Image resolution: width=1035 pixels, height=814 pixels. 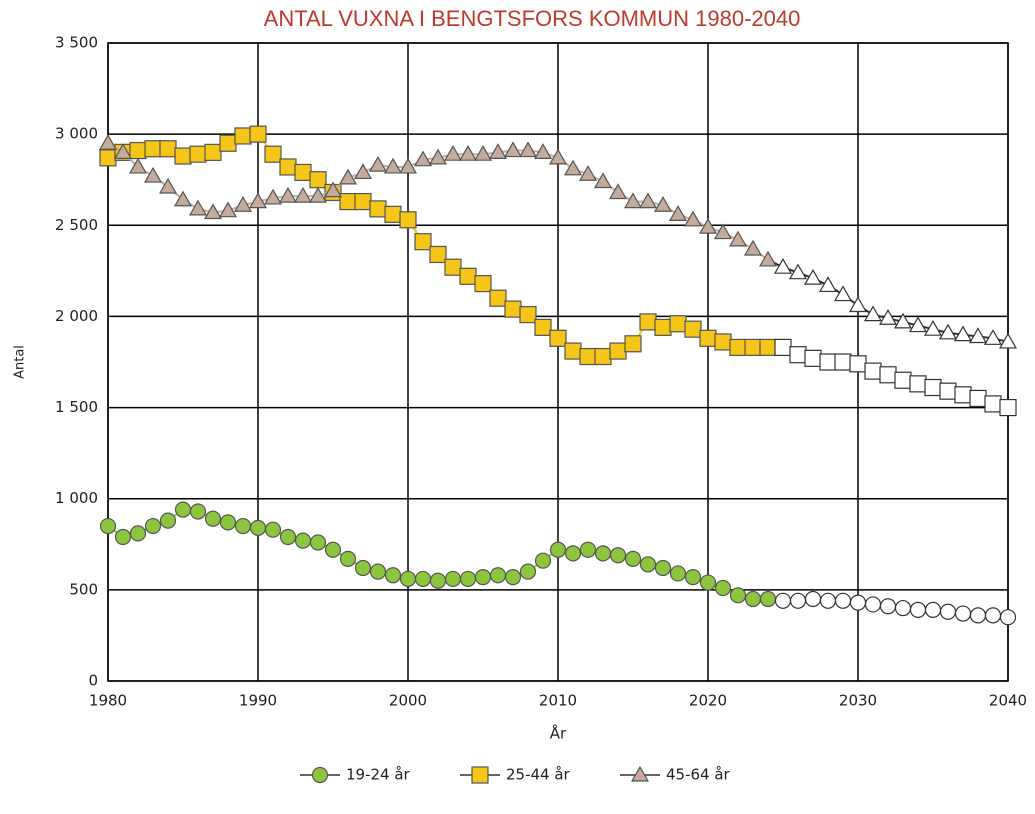 What do you see at coordinates (76, 225) in the screenshot?
I see `y-tick-label: 2 500` at bounding box center [76, 225].